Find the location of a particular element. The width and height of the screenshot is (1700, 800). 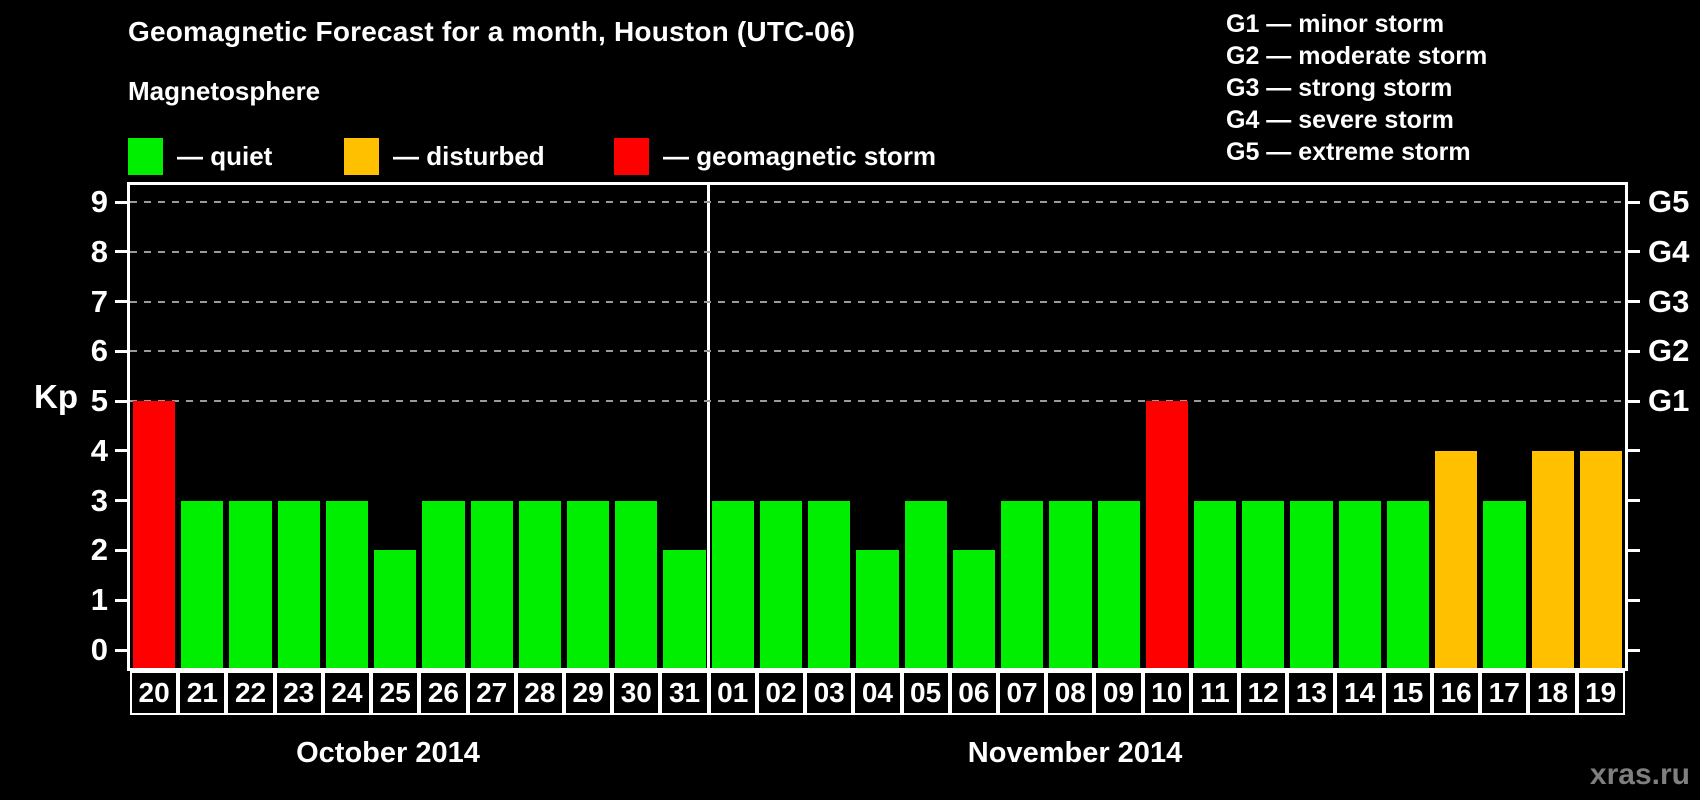

date-cell: 06 is located at coordinates (973, 693).